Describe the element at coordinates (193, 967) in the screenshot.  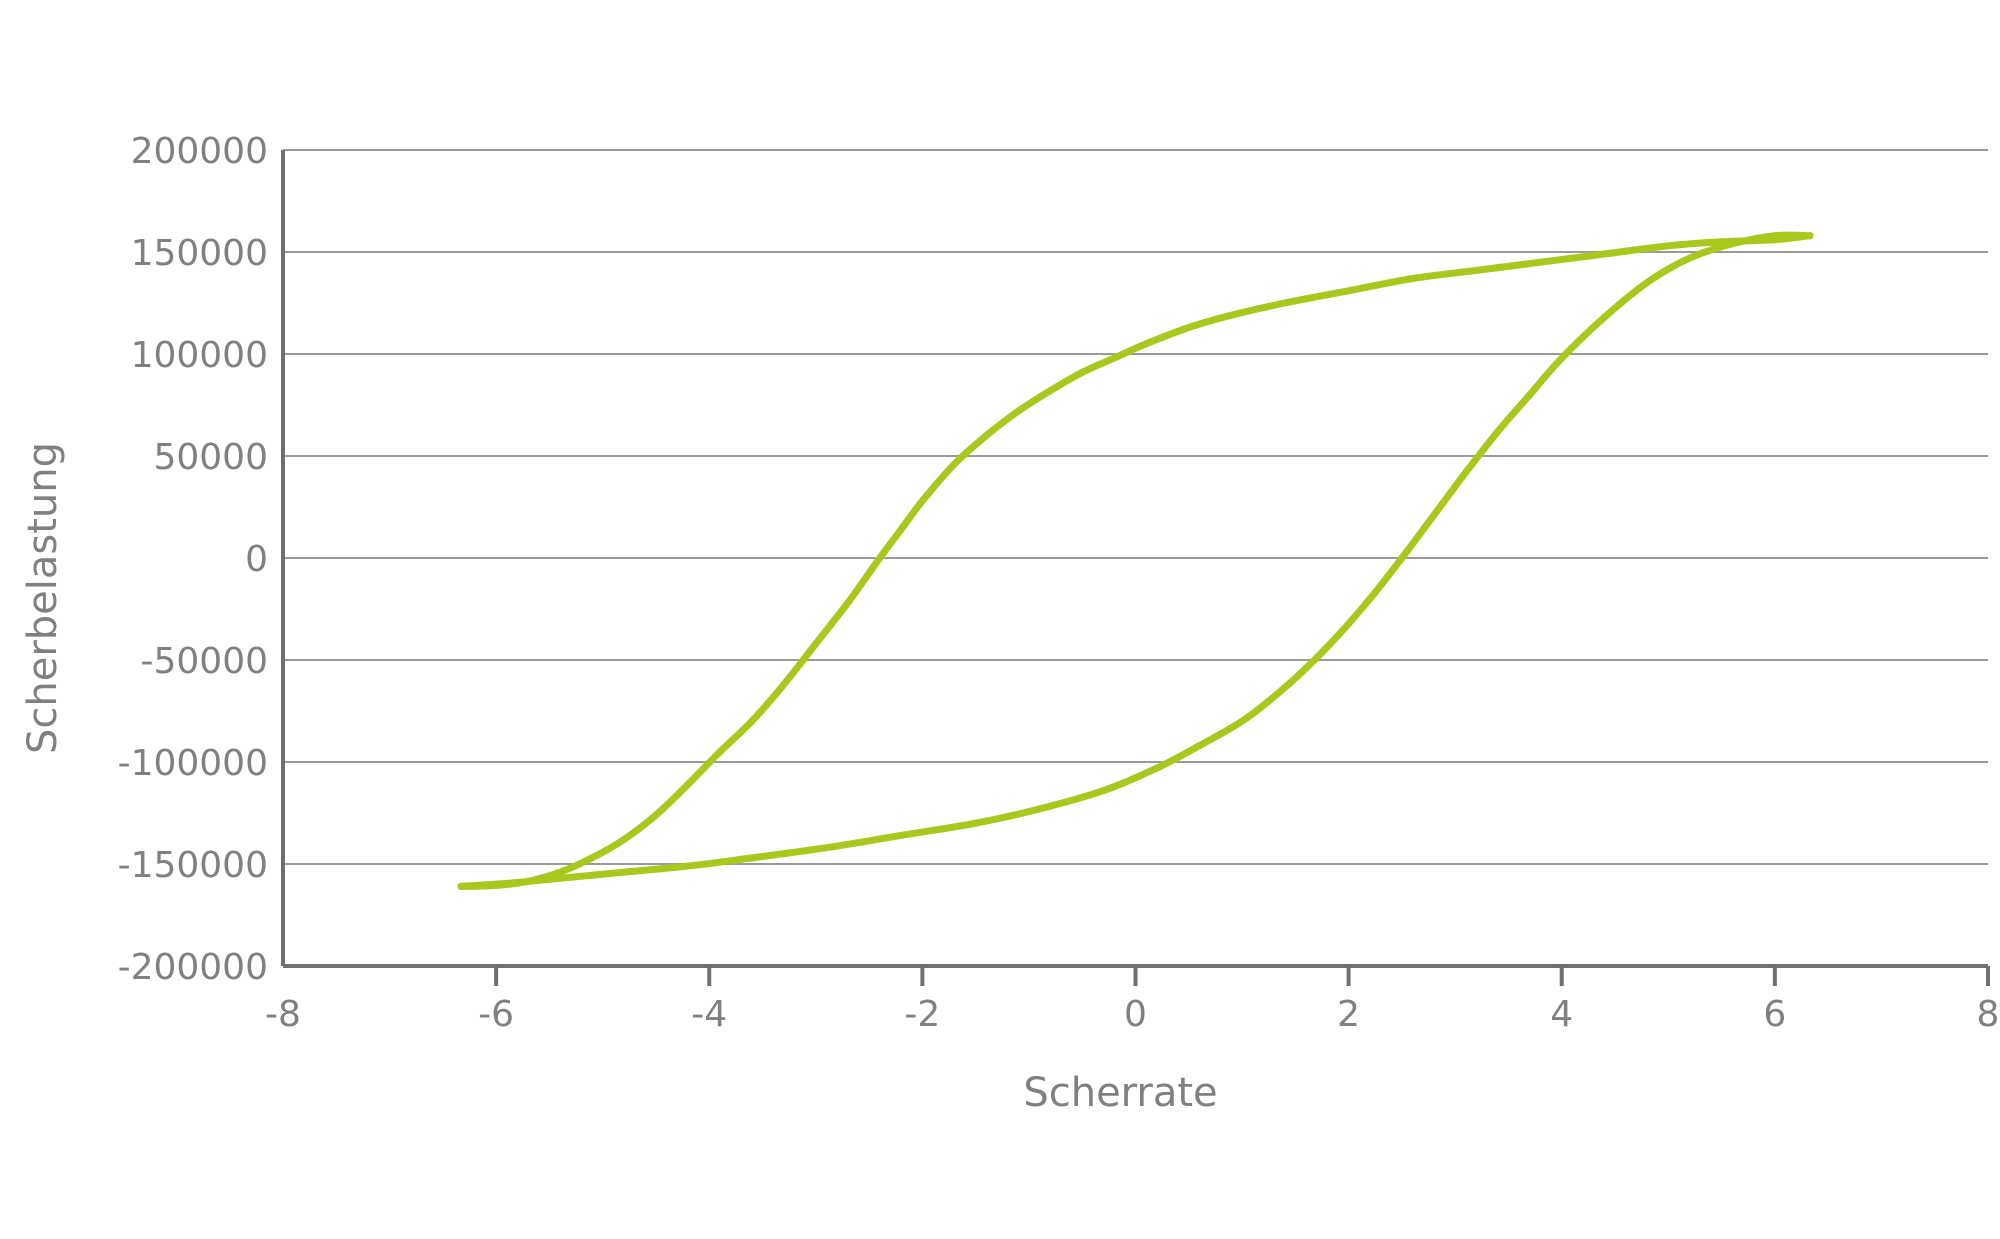
I see `y-tick-label: -200000` at that location.